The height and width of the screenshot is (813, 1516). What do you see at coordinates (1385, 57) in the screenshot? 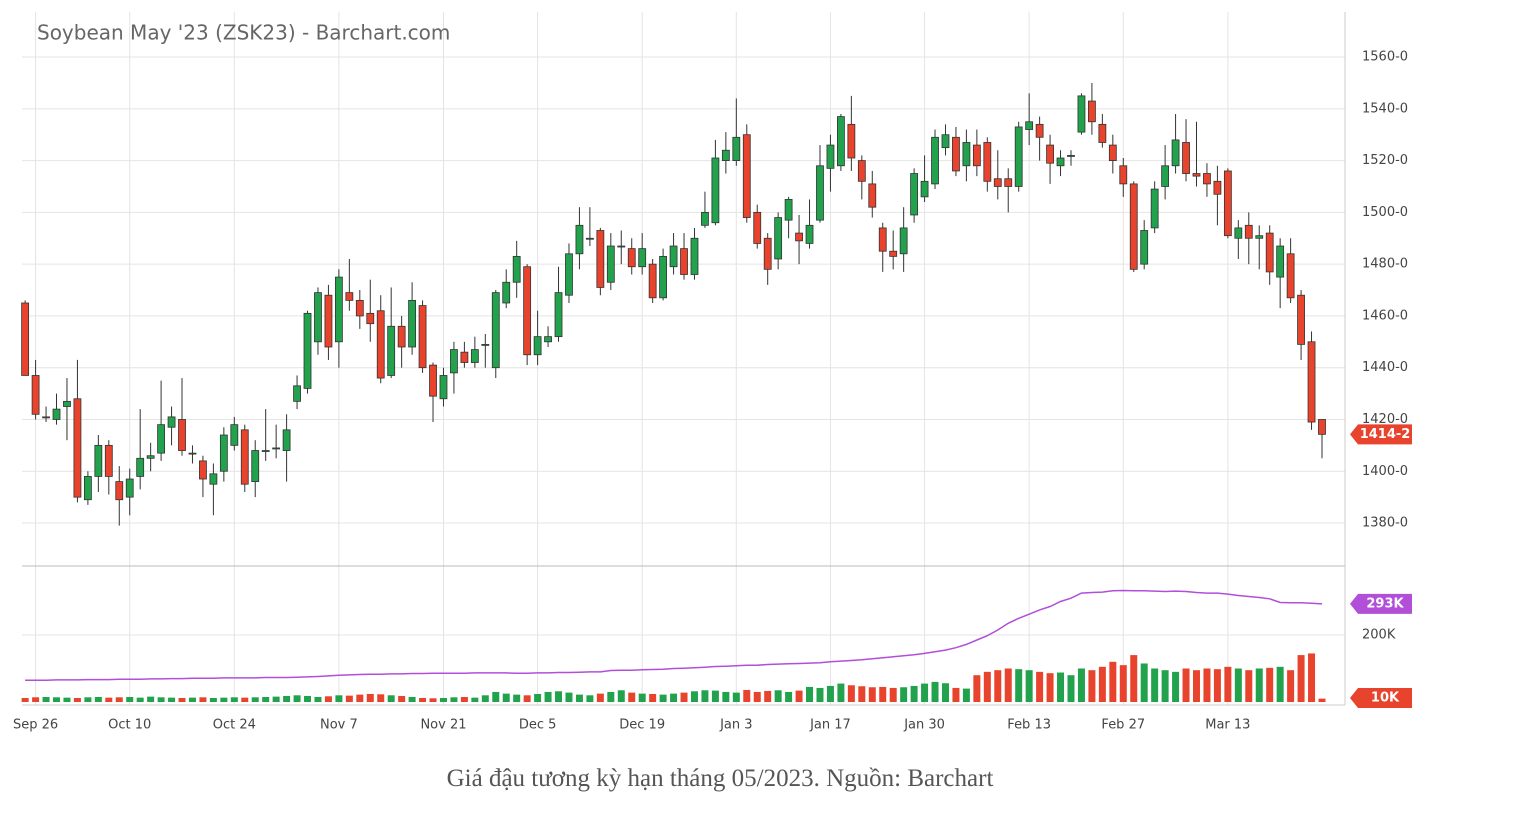
I see `y-tick-label: 1560-0` at bounding box center [1385, 57].